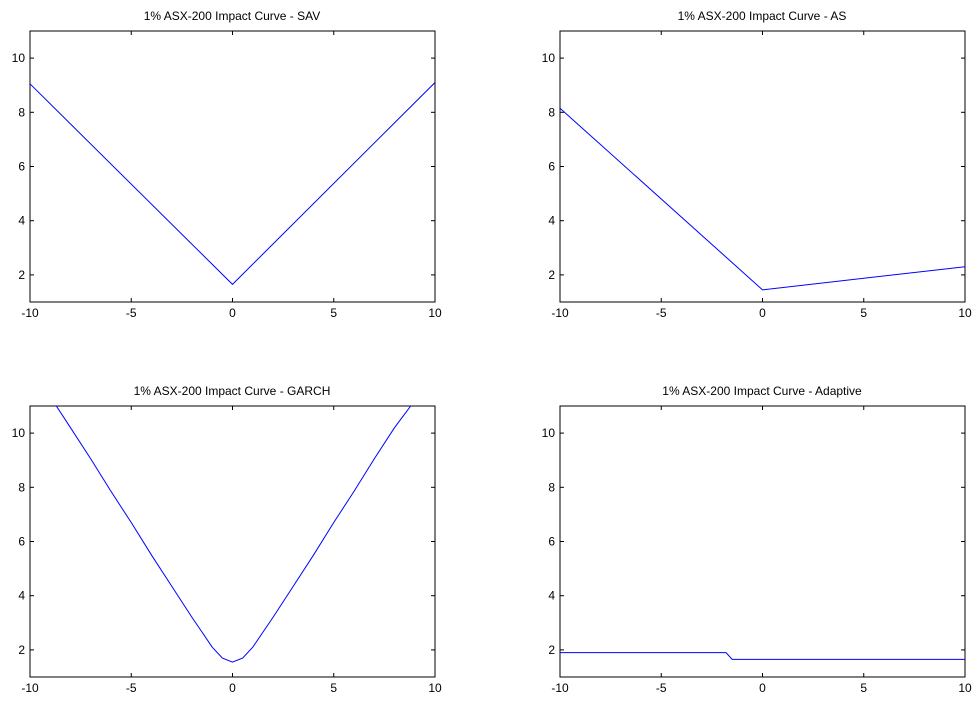  Describe the element at coordinates (762, 16) in the screenshot. I see `subplot-title: 1% ASX-200 Impact Curve - AS` at that location.